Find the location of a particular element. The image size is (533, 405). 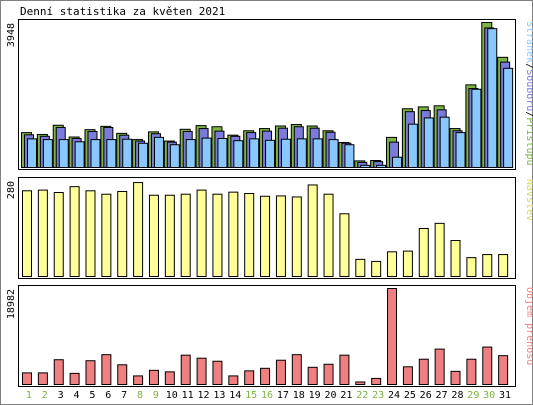

x-tick-label-27: 27 is located at coordinates (442, 395).